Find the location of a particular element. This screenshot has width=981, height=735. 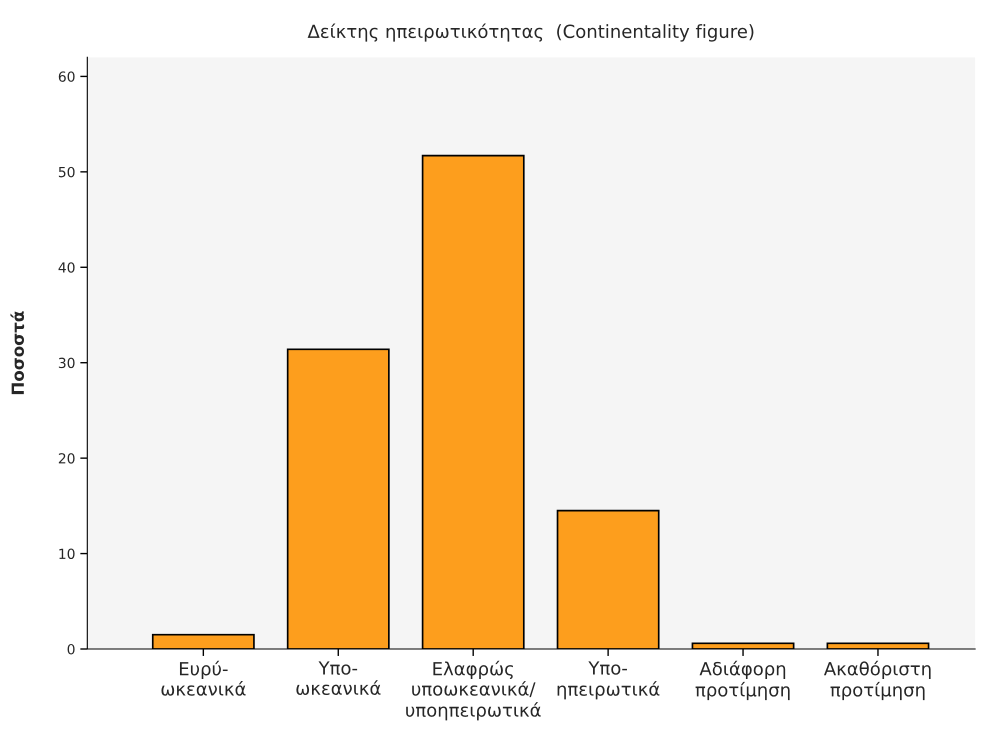

chart-title: Δείκτης ηπειρωτικότητας (Continentality figure) is located at coordinates (531, 32).